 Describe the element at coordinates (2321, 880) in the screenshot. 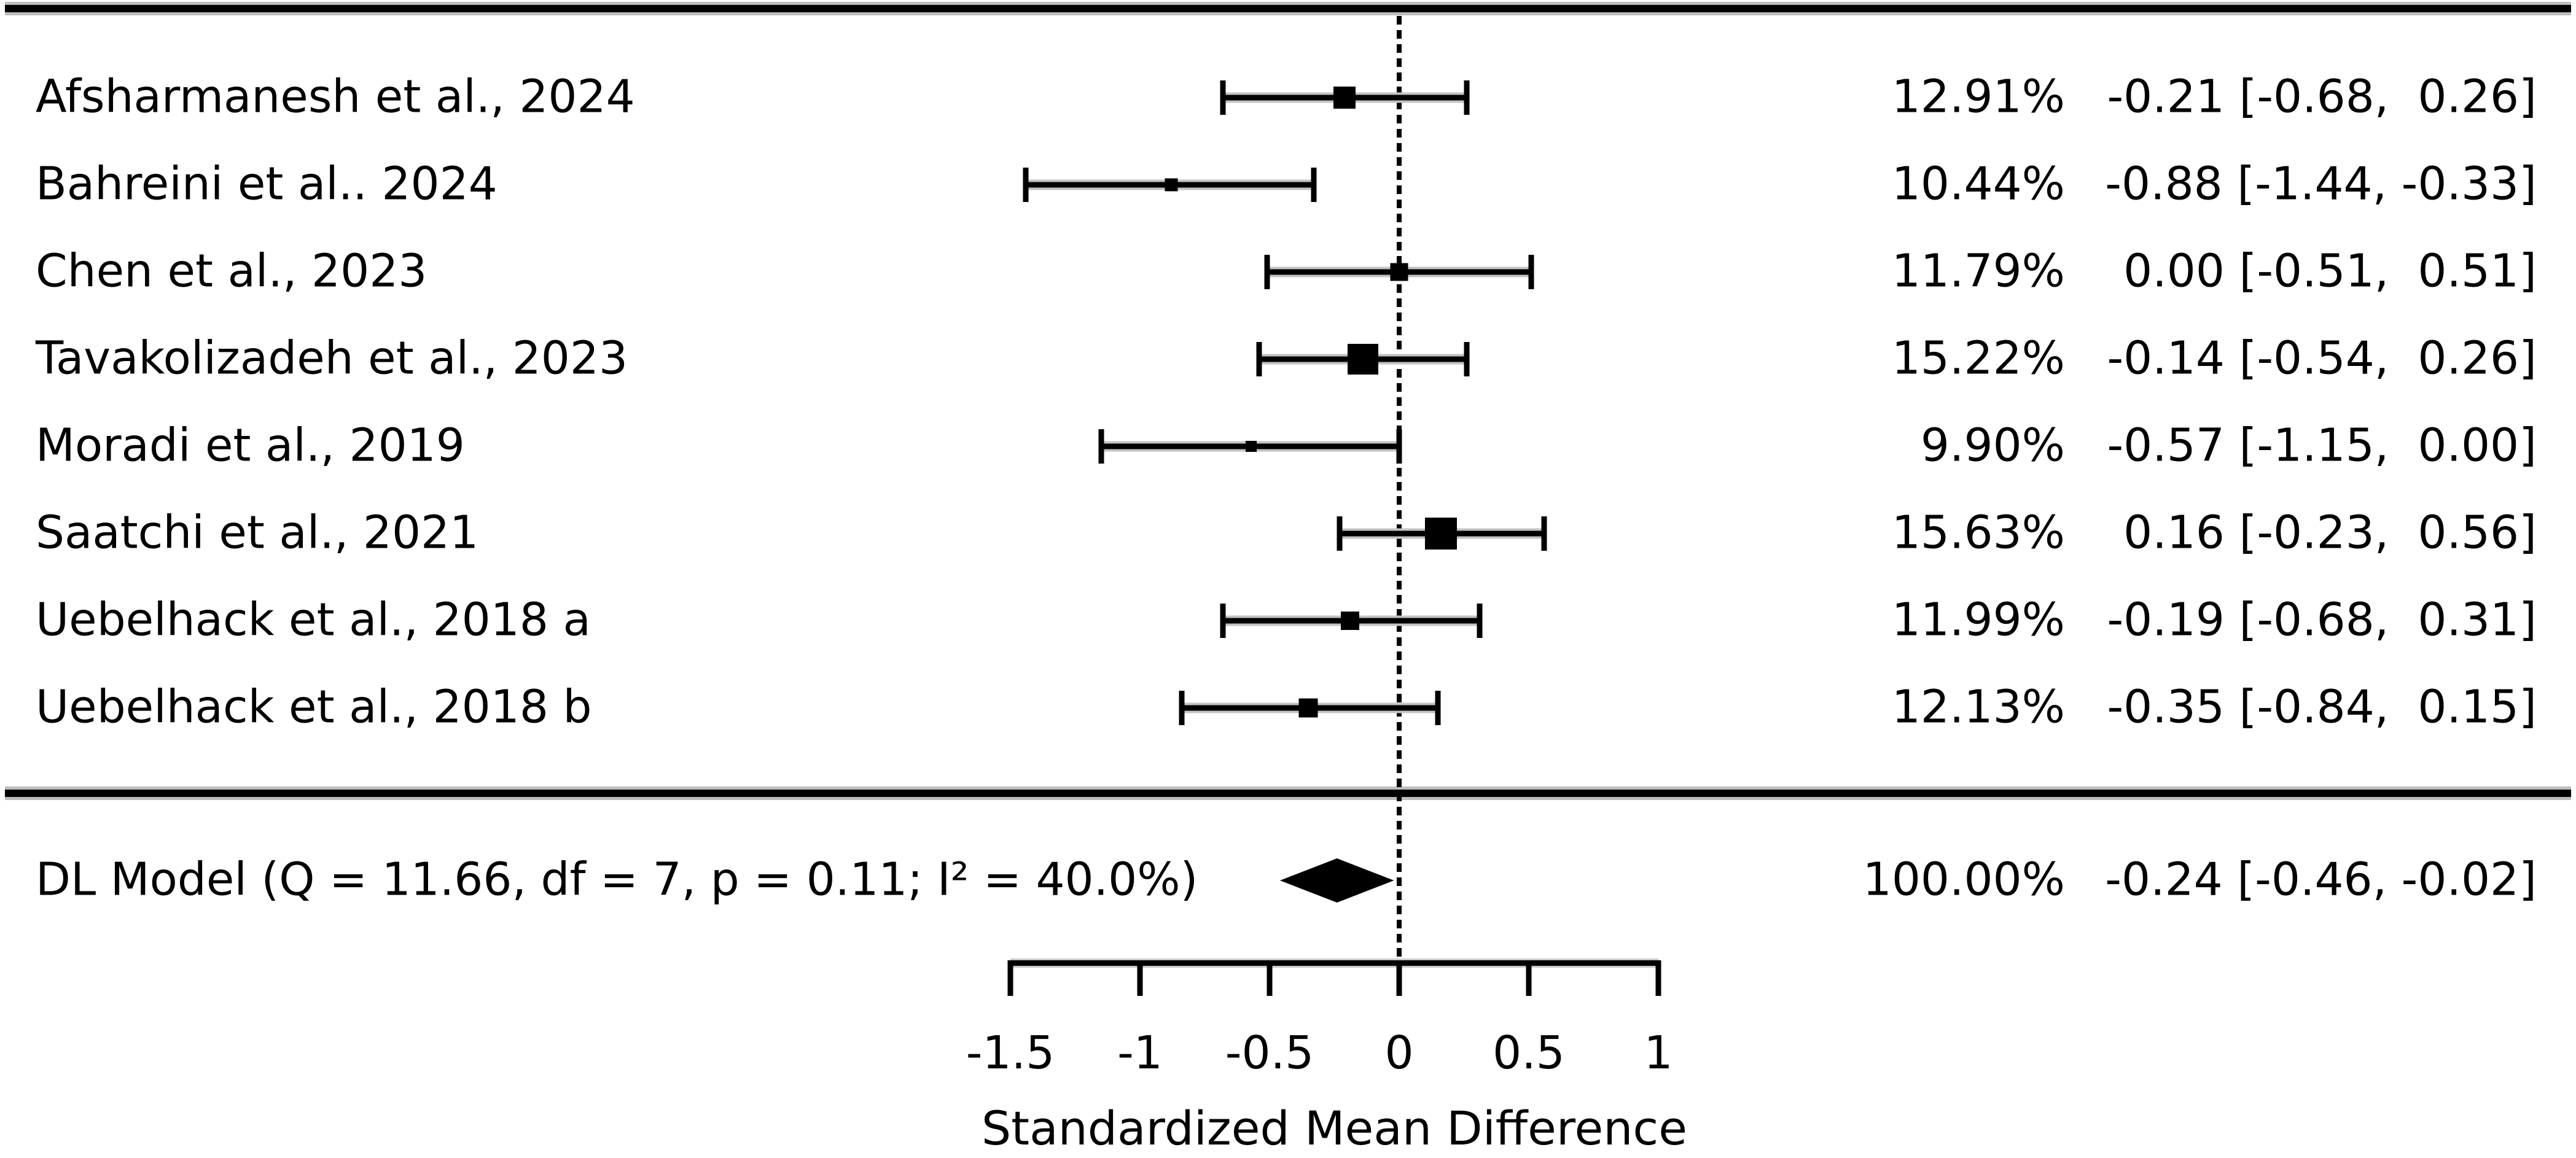

I see `summary-effect-estimate-text: -0.24 [-0.46, -0.02]` at that location.